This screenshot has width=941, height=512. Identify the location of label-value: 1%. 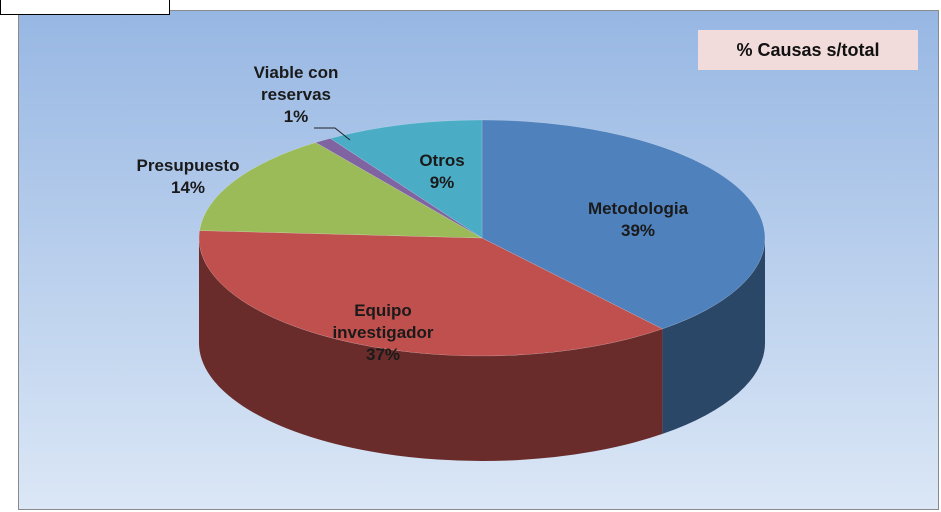
(296, 116).